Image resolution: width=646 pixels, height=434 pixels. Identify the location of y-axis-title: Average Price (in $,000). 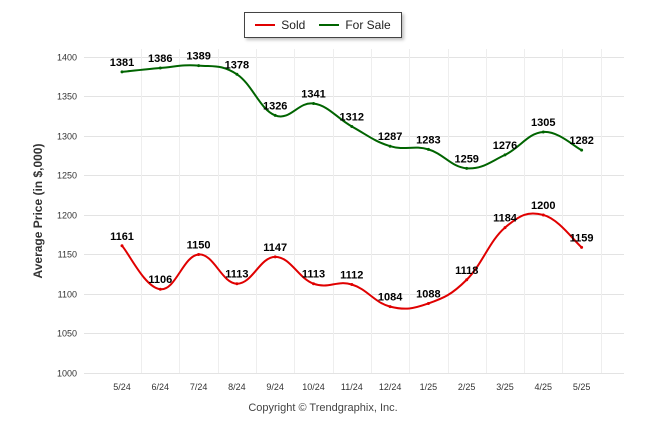
(38, 211).